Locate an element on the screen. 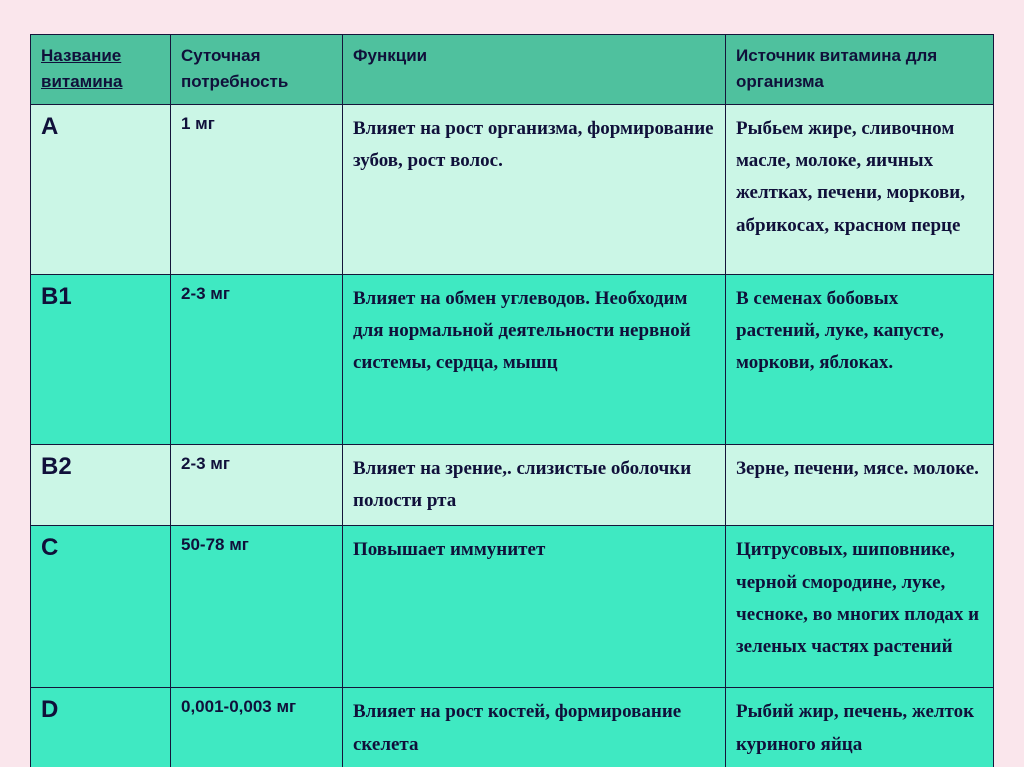 The width and height of the screenshot is (1024, 767). daily-need-value: 1 мг is located at coordinates (256, 189).